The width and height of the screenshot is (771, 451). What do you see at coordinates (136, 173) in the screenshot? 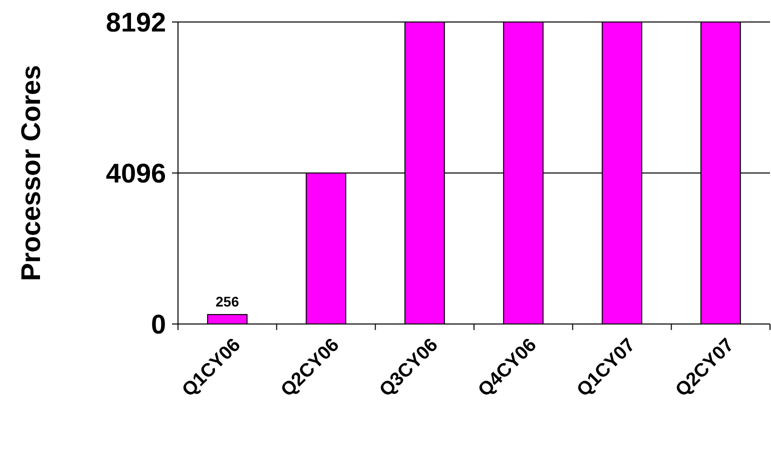
I see `y-tick-label: 4096` at bounding box center [136, 173].